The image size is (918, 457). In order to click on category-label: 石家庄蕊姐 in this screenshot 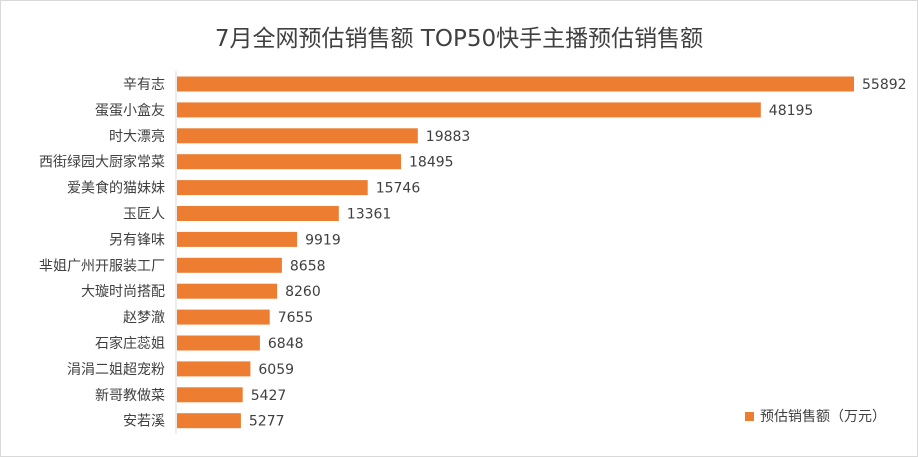, I will do `click(130, 343)`.